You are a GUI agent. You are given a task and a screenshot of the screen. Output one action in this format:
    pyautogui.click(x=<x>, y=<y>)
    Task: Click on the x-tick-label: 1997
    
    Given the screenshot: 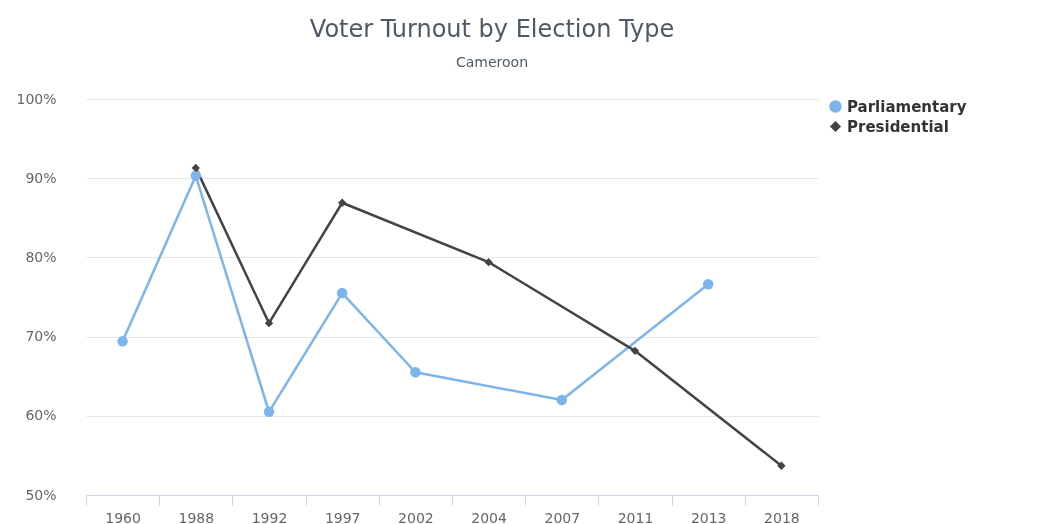 What is the action you would take?
    pyautogui.click(x=342, y=516)
    